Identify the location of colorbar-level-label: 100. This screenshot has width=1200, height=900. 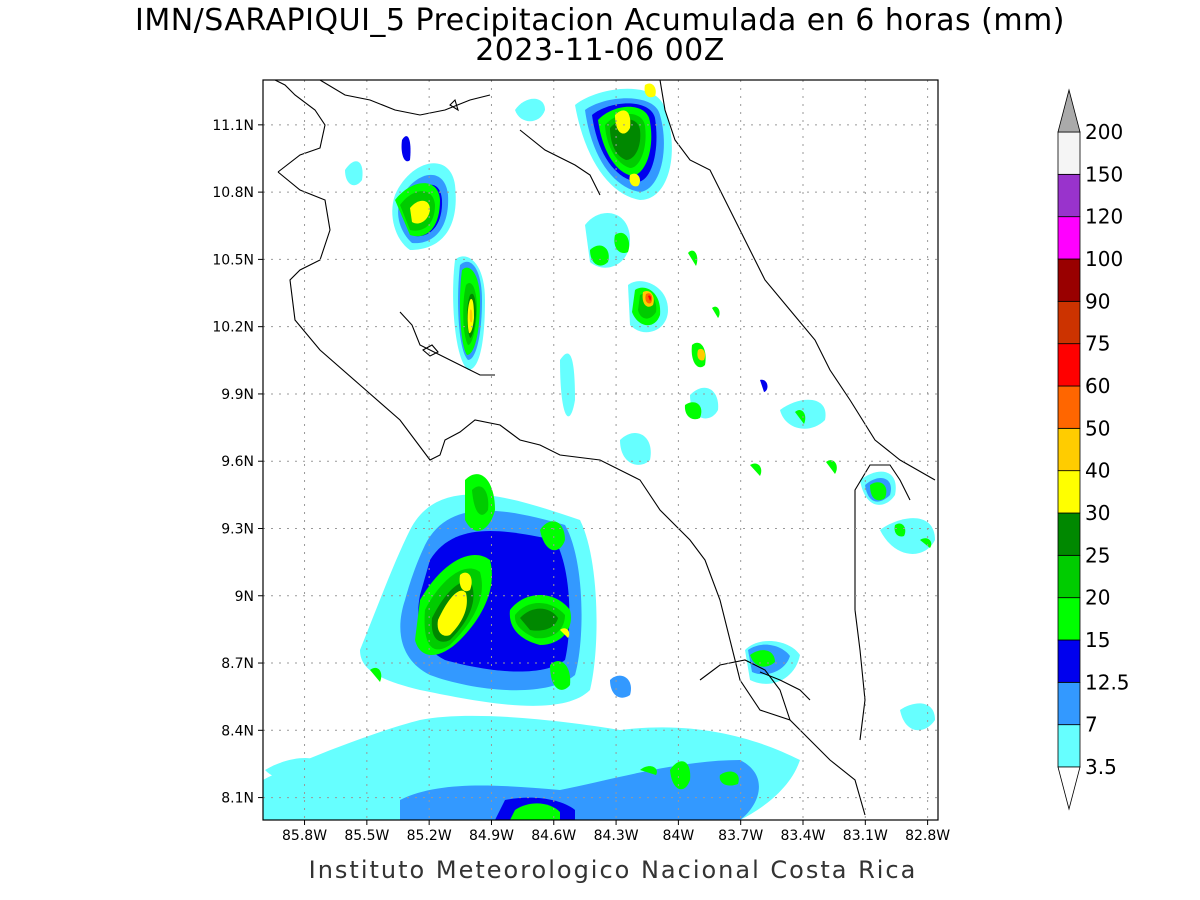
(1104, 259).